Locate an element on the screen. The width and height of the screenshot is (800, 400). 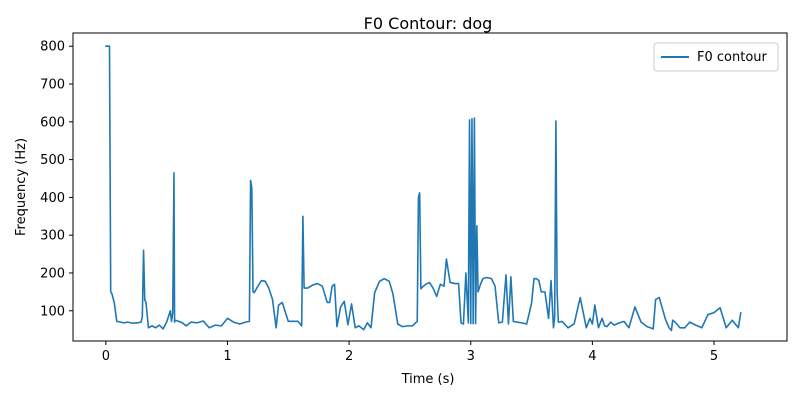
x-axis-label: Time (s) is located at coordinates (428, 379).